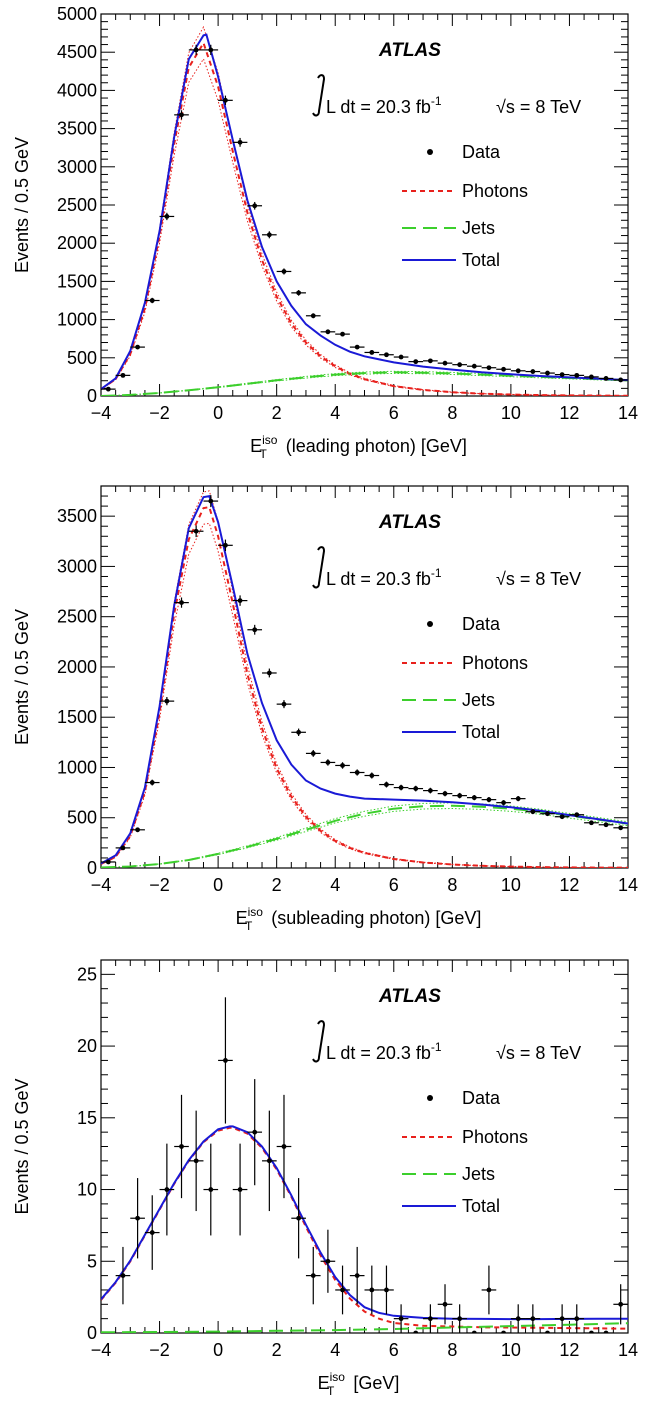  What do you see at coordinates (87, 1046) in the screenshot?
I see `y-tick-label: 20` at bounding box center [87, 1046].